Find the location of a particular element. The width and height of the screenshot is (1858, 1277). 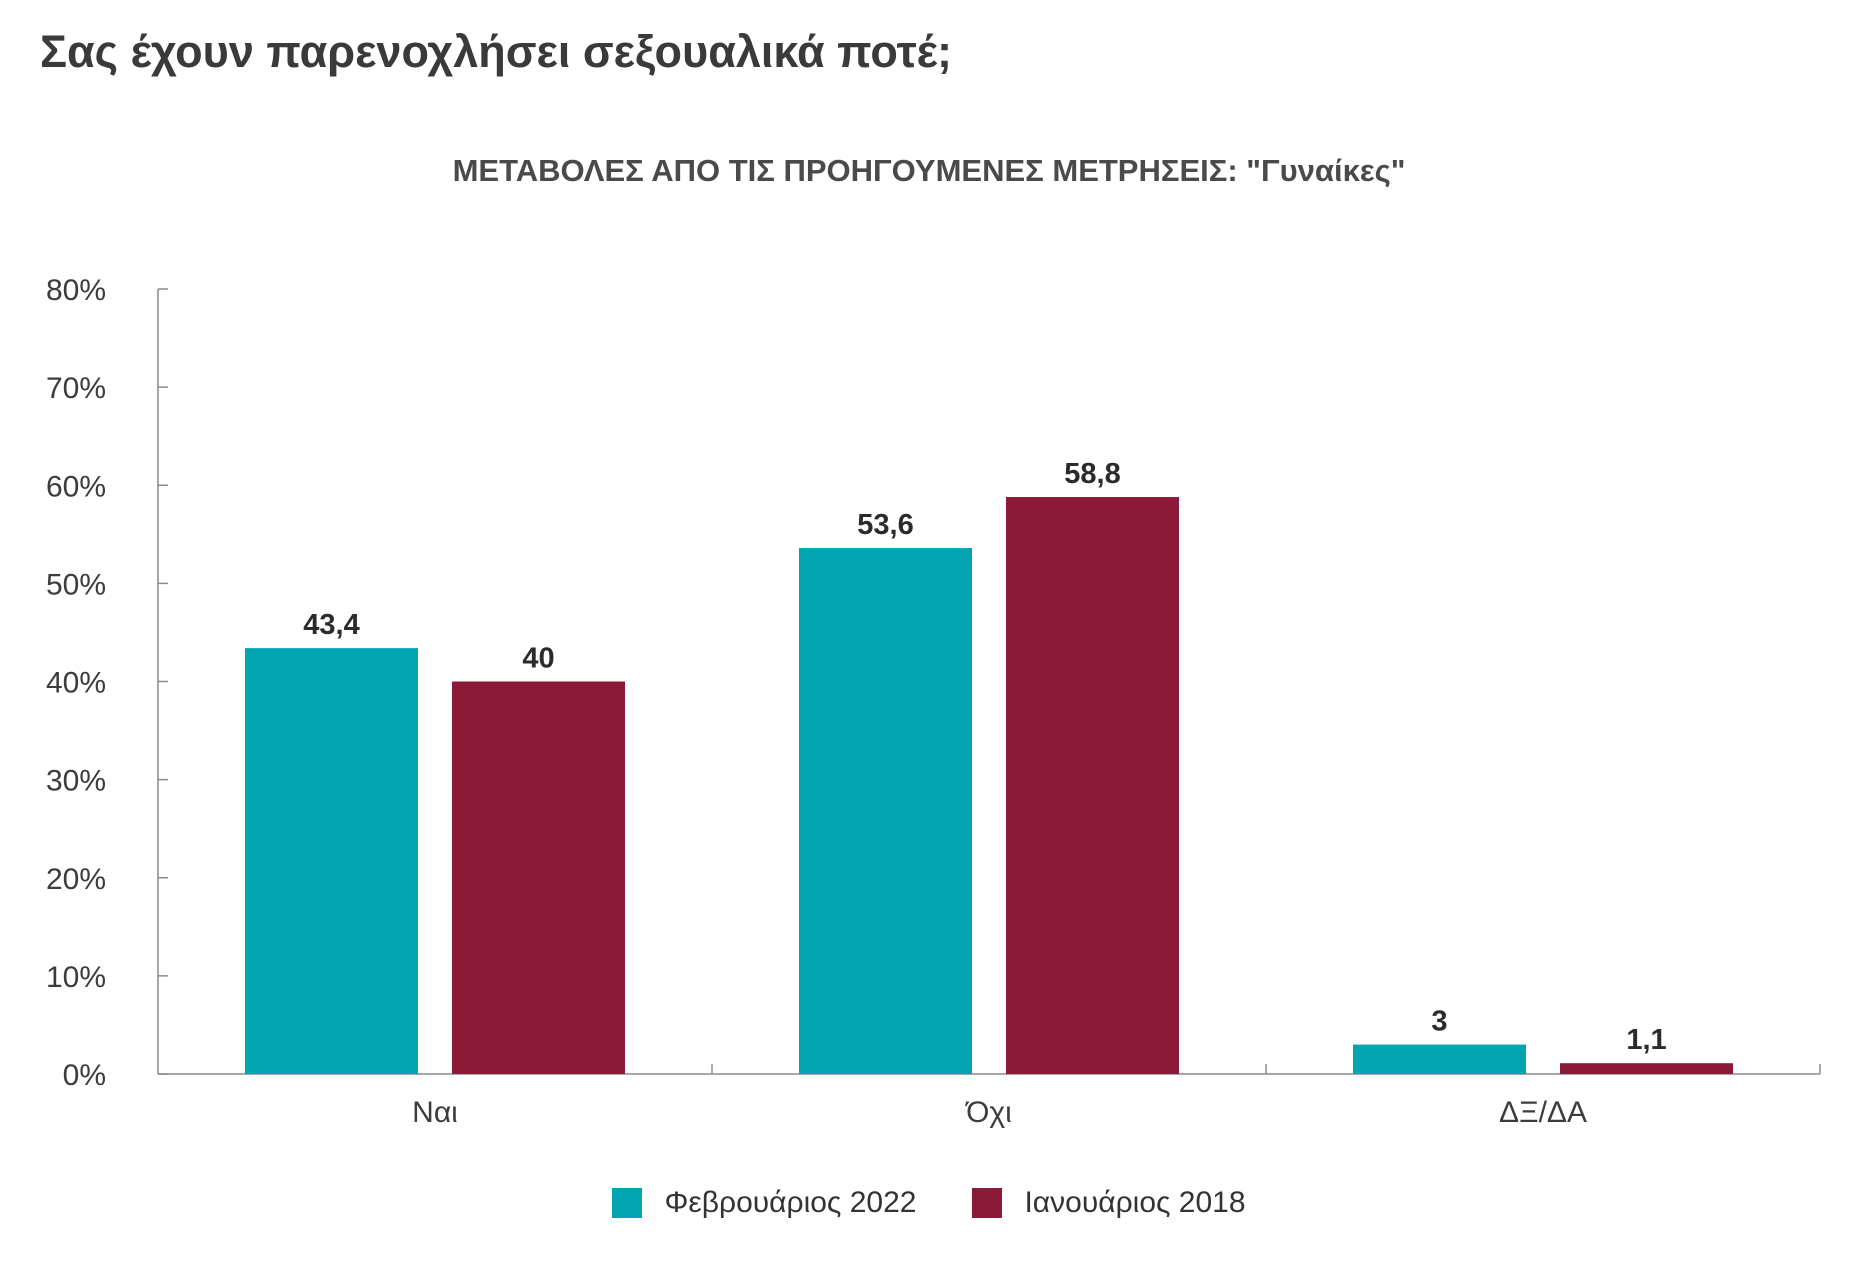

y-tick-label: 40% is located at coordinates (76, 683).